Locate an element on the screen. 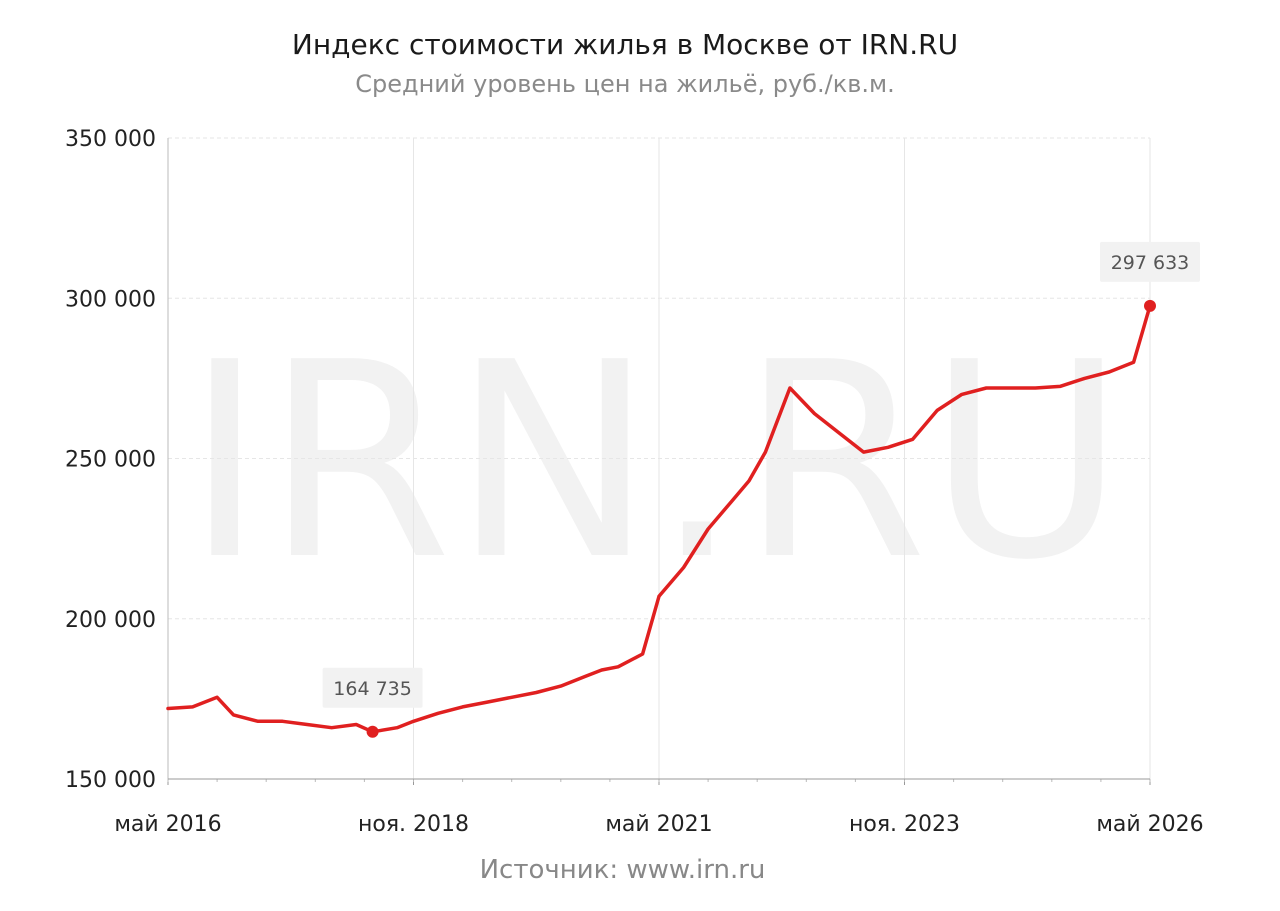  x-tick-label: май 2026 is located at coordinates (1149, 824).